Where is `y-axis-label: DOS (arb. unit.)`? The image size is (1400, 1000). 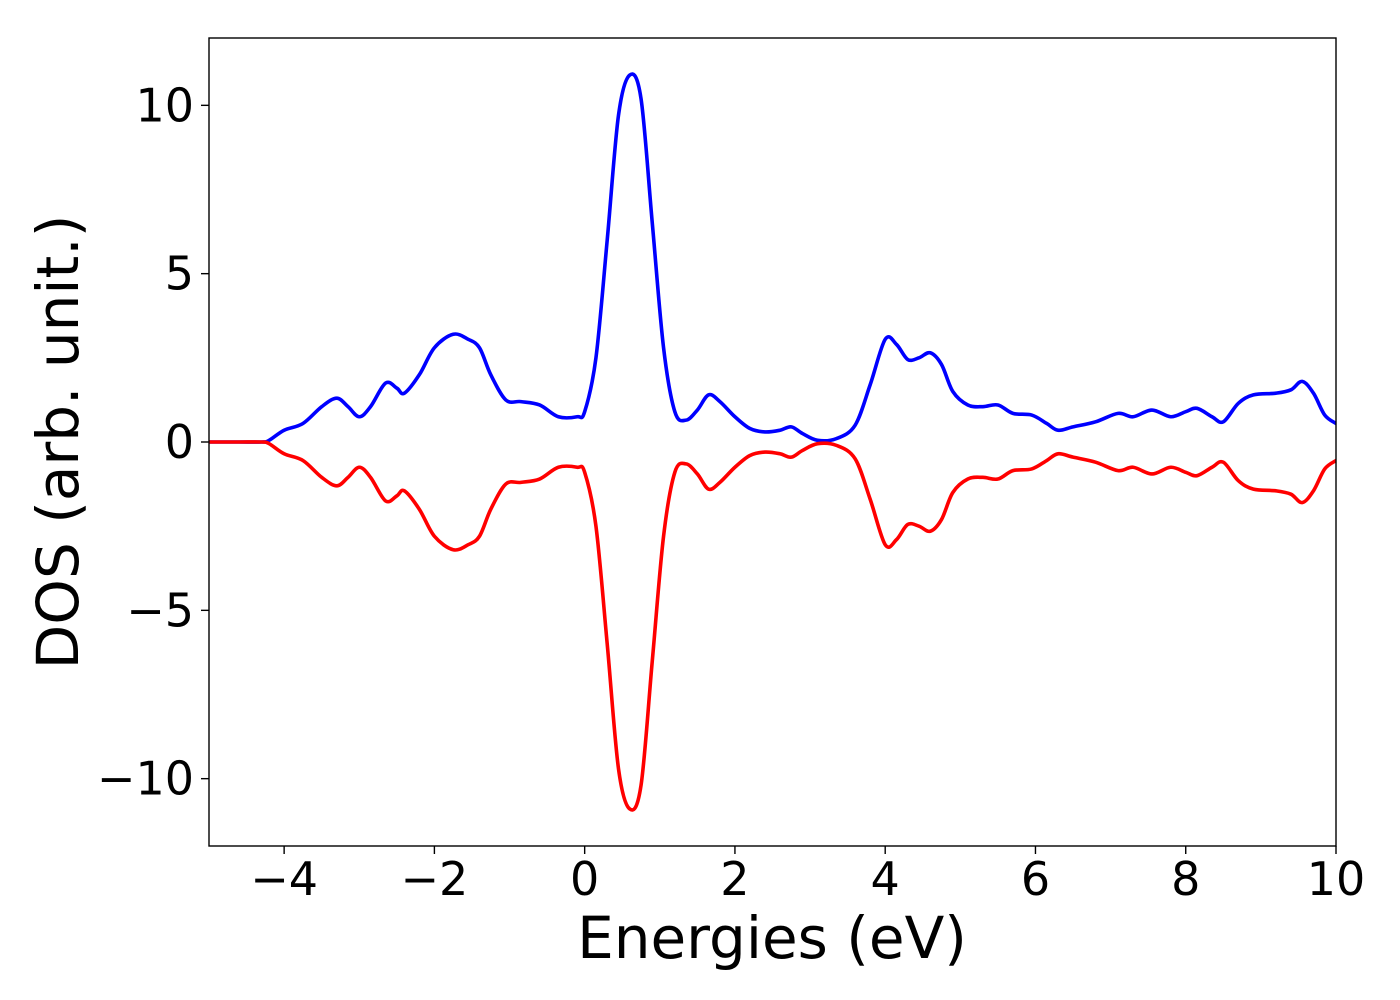 y-axis-label: DOS (arb. unit.) is located at coordinates (58, 442).